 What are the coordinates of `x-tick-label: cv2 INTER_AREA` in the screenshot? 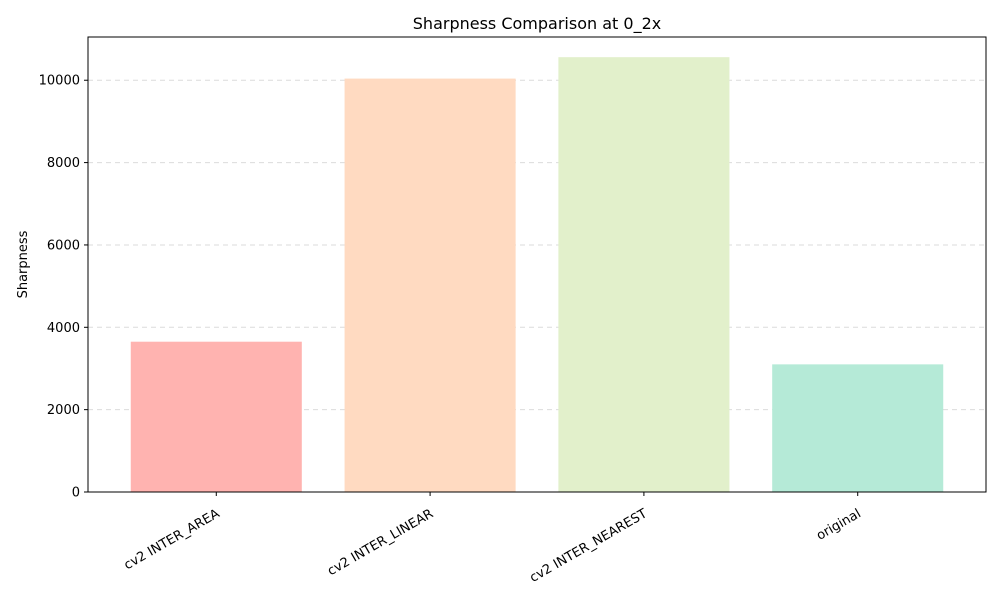 It's located at (172, 539).